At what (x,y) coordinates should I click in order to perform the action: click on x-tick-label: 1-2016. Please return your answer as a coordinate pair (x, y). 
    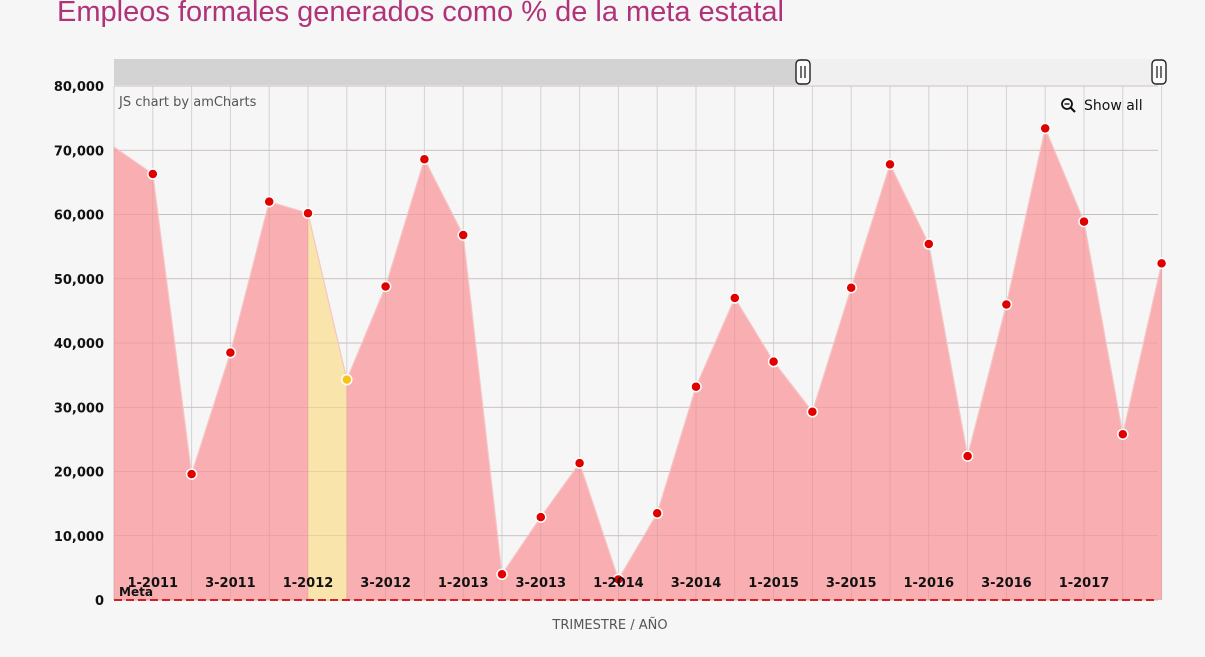
    Looking at the image, I should click on (928, 583).